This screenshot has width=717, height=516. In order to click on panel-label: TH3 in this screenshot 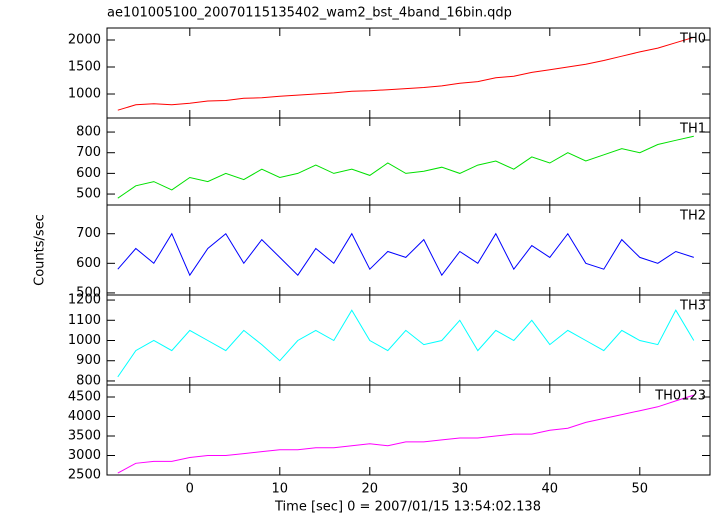, I will do `click(692, 306)`.